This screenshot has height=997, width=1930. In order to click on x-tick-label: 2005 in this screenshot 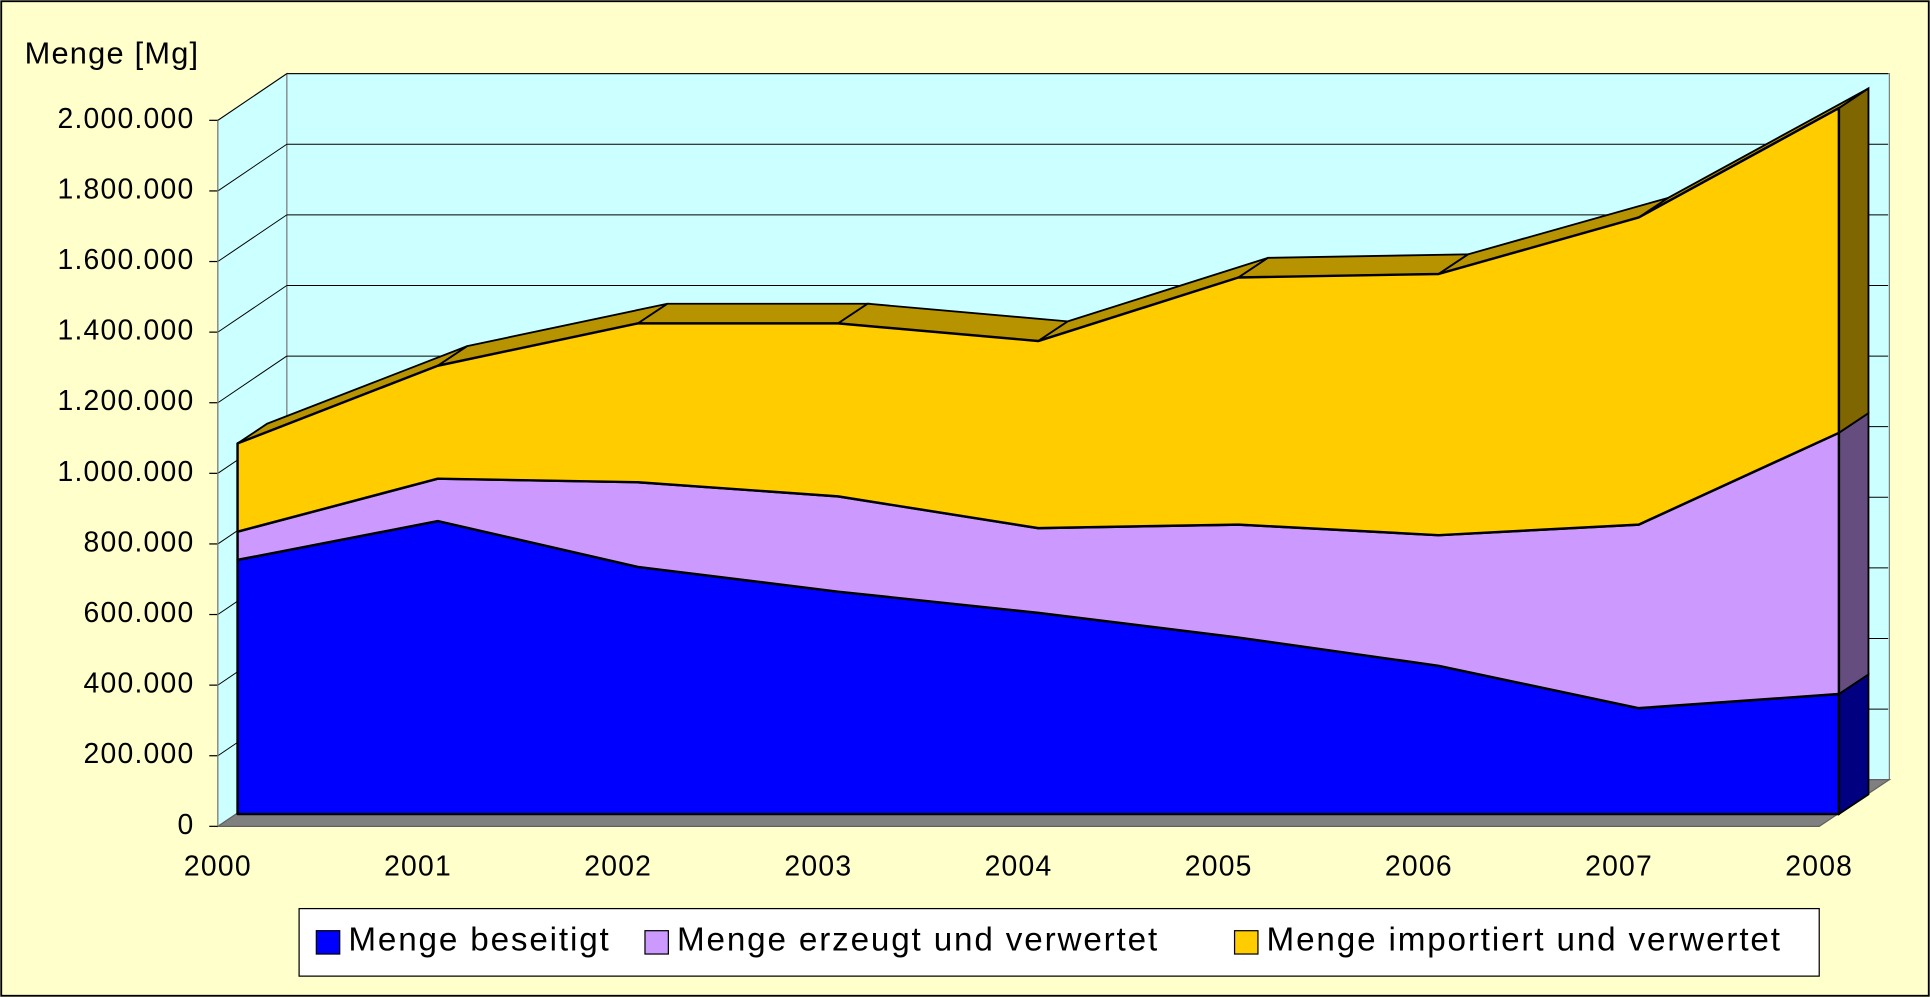, I will do `click(1219, 866)`.